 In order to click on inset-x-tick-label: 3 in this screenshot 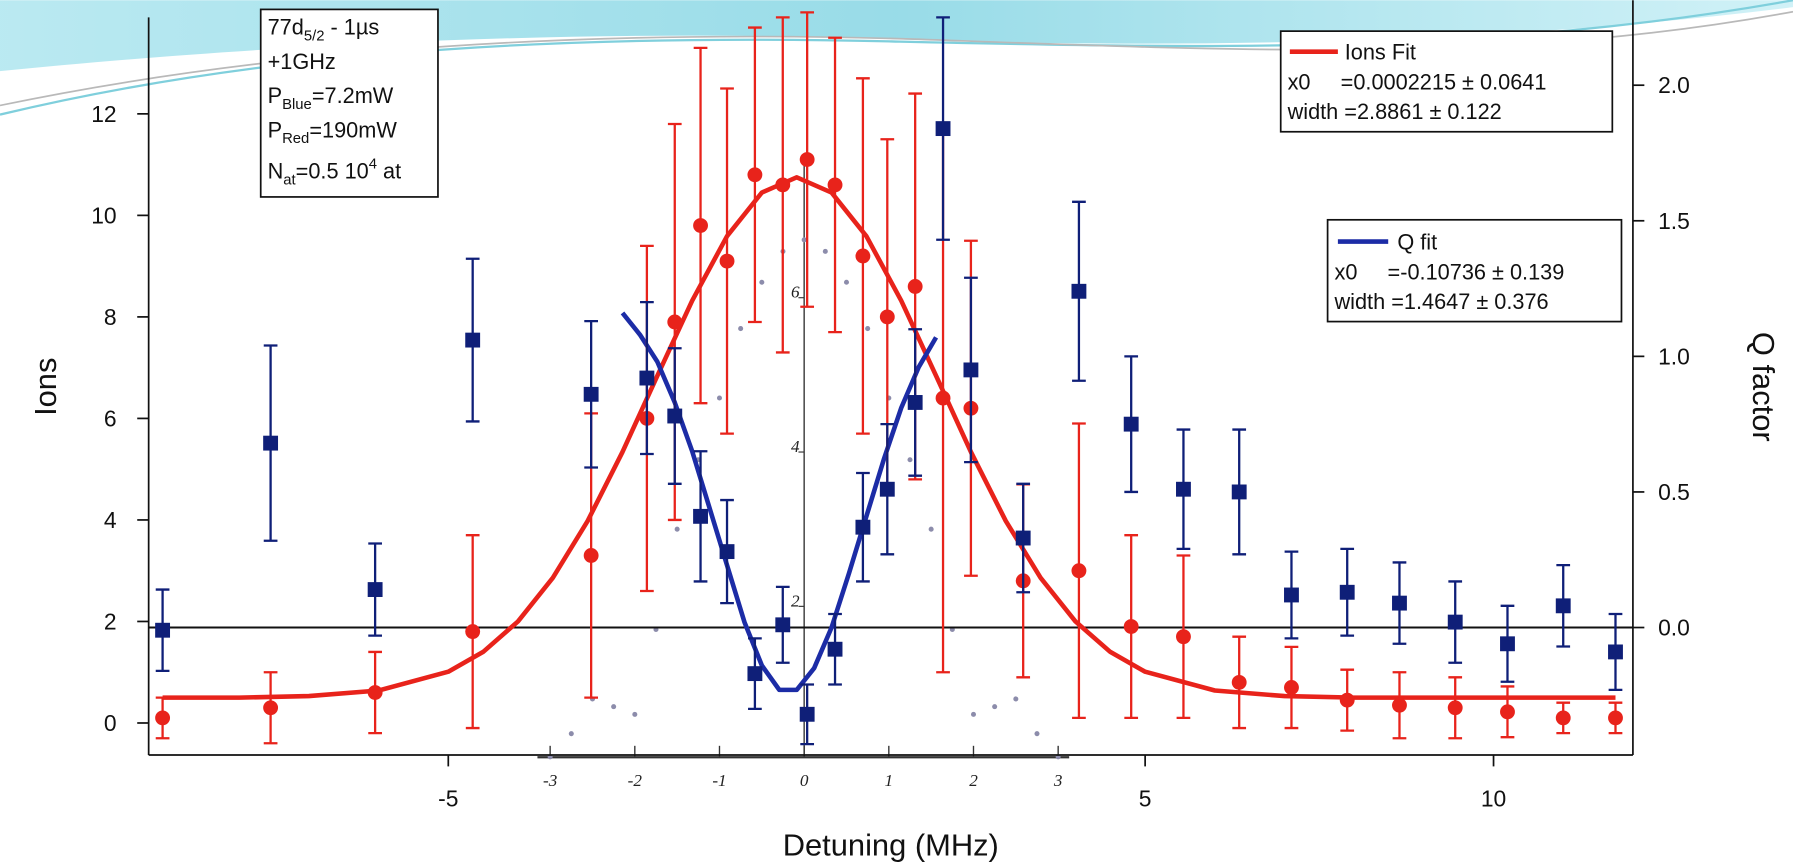, I will do `click(1058, 780)`.